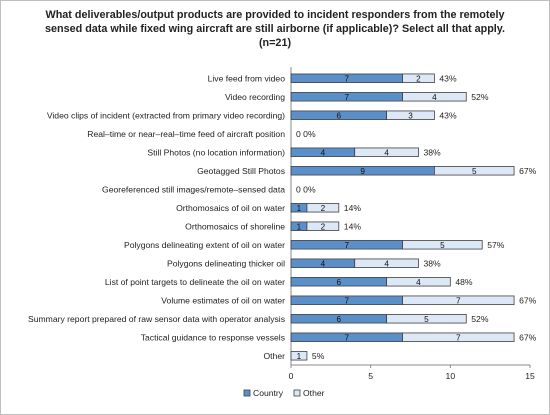 Image resolution: width=550 pixels, height=415 pixels. I want to click on category-label: Polygons delineating thicker oil, so click(226, 263).